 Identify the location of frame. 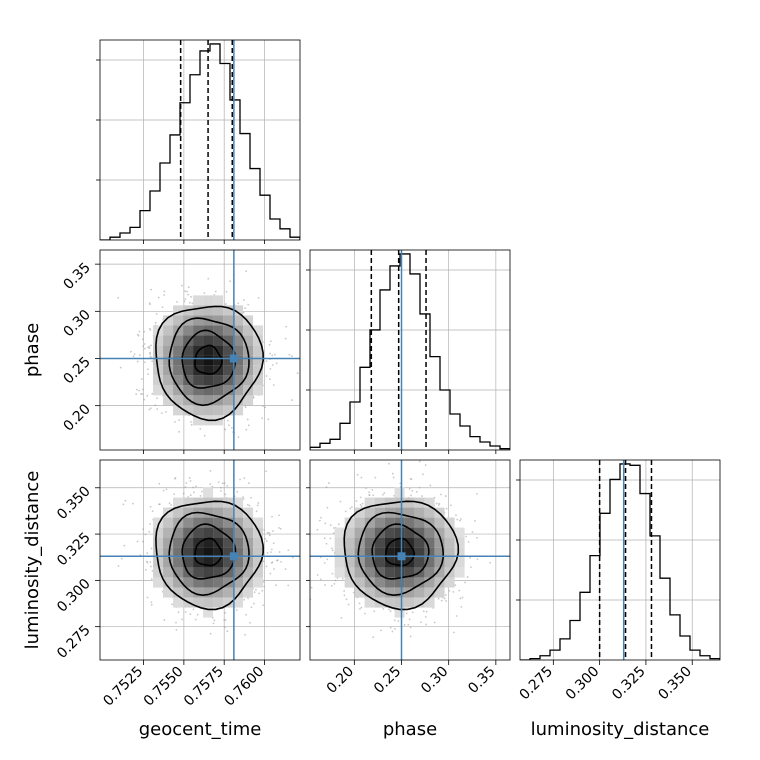
(410, 560).